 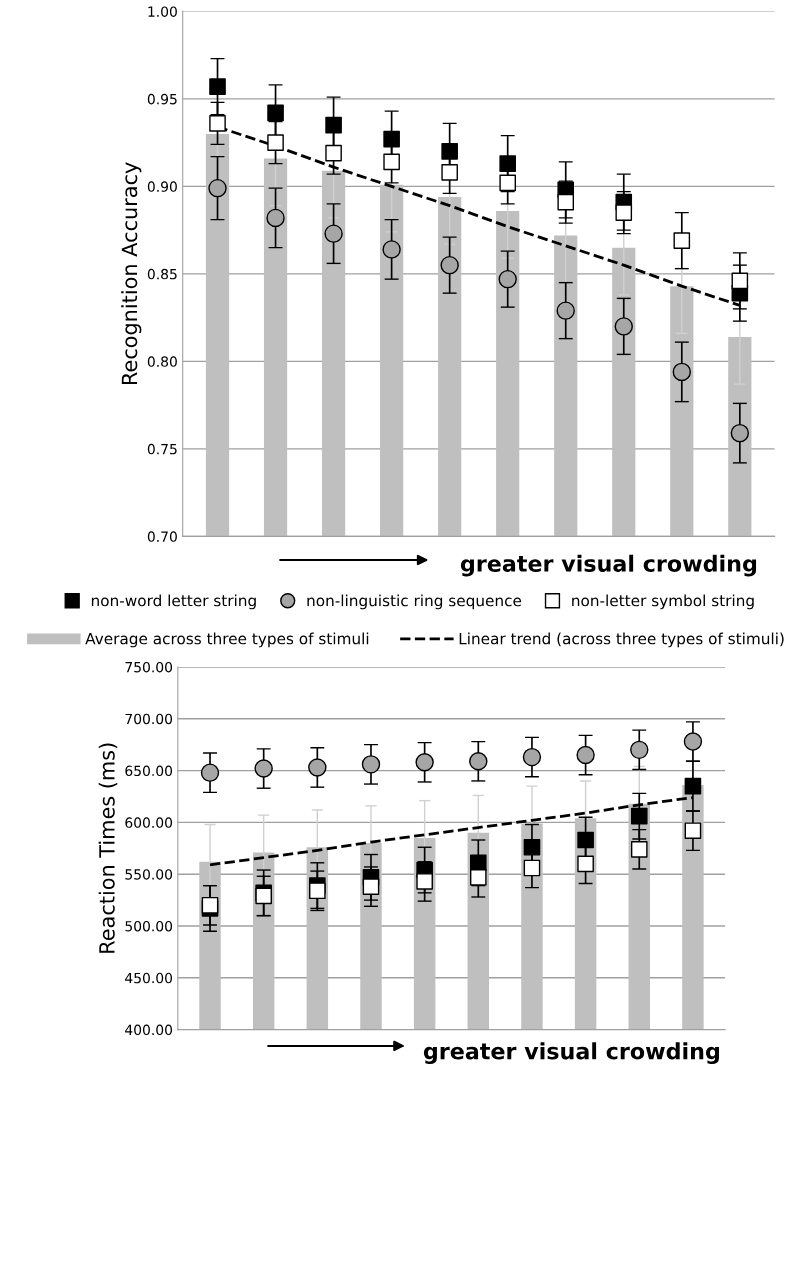 I want to click on y-tick-label: 0.80, so click(x=162, y=361).